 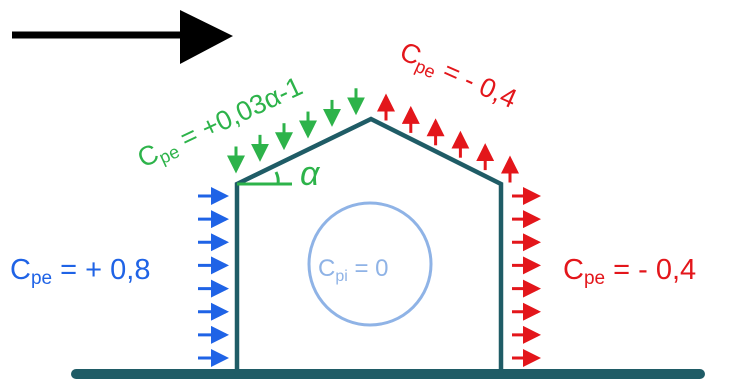 What do you see at coordinates (238, 114) in the screenshot?
I see `label-value: = +0,03α-1` at bounding box center [238, 114].